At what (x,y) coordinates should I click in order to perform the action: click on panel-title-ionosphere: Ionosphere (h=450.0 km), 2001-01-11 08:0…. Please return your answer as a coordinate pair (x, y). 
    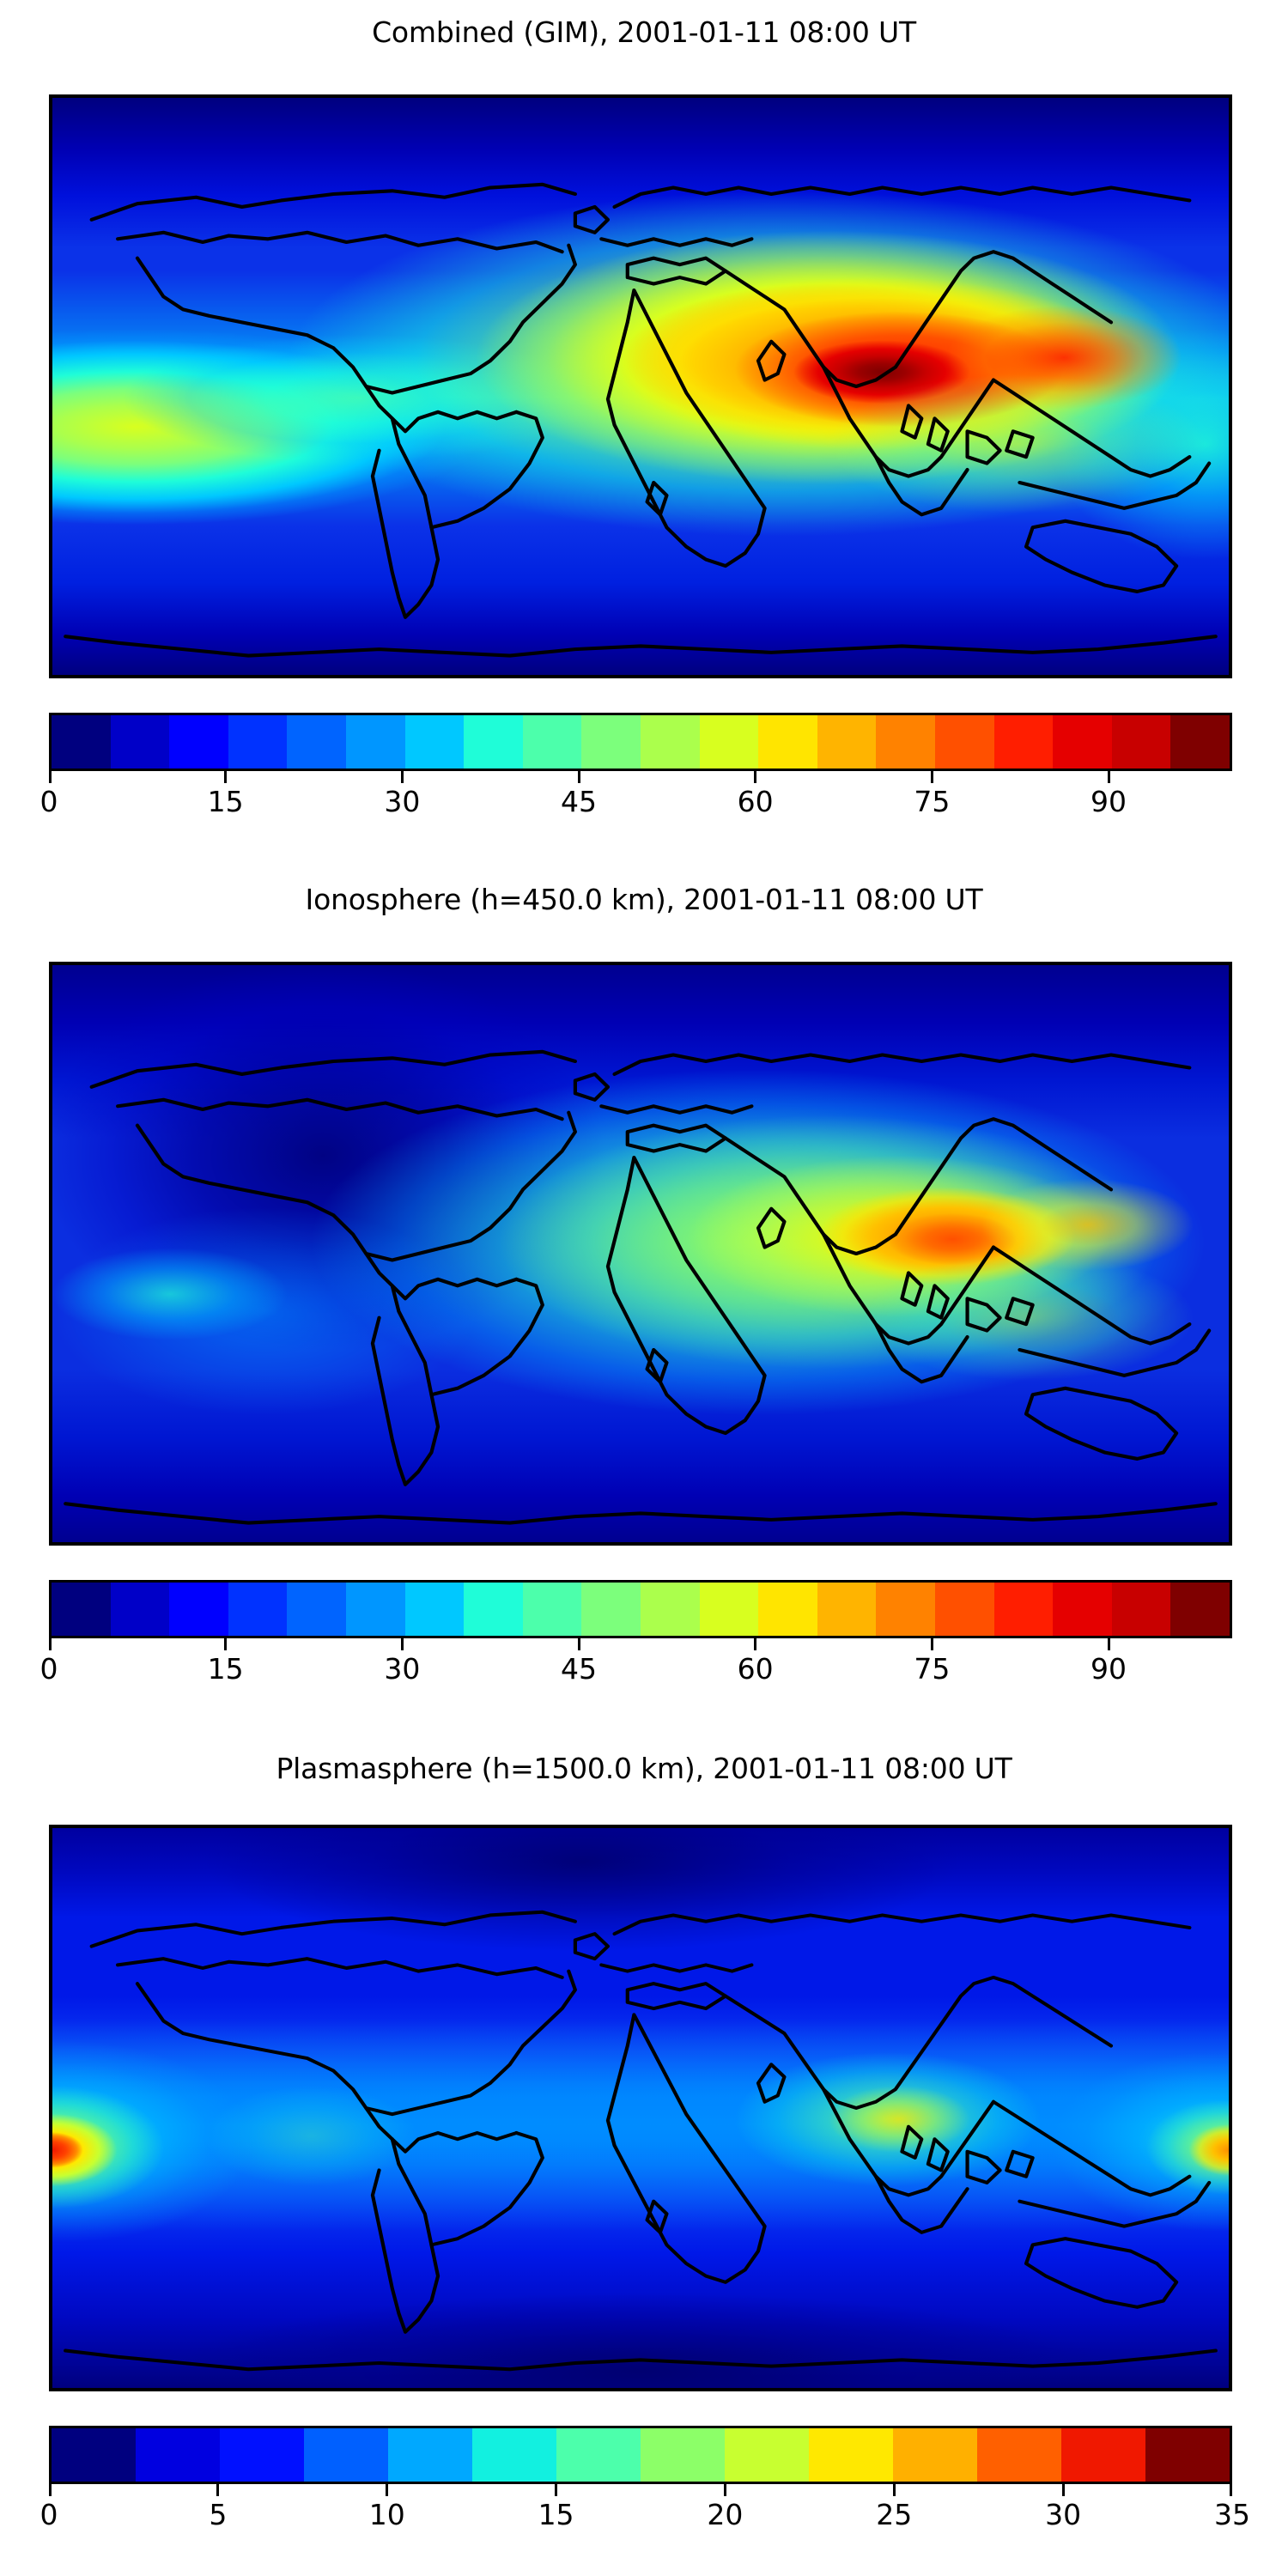
    Looking at the image, I should click on (644, 900).